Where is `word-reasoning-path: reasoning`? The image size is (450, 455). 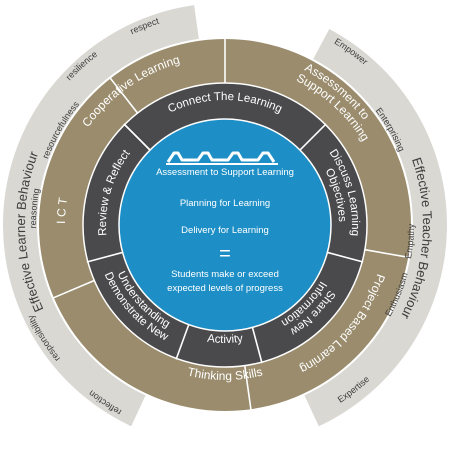
word-reasoning-path: reasoning is located at coordinates (34, 207).